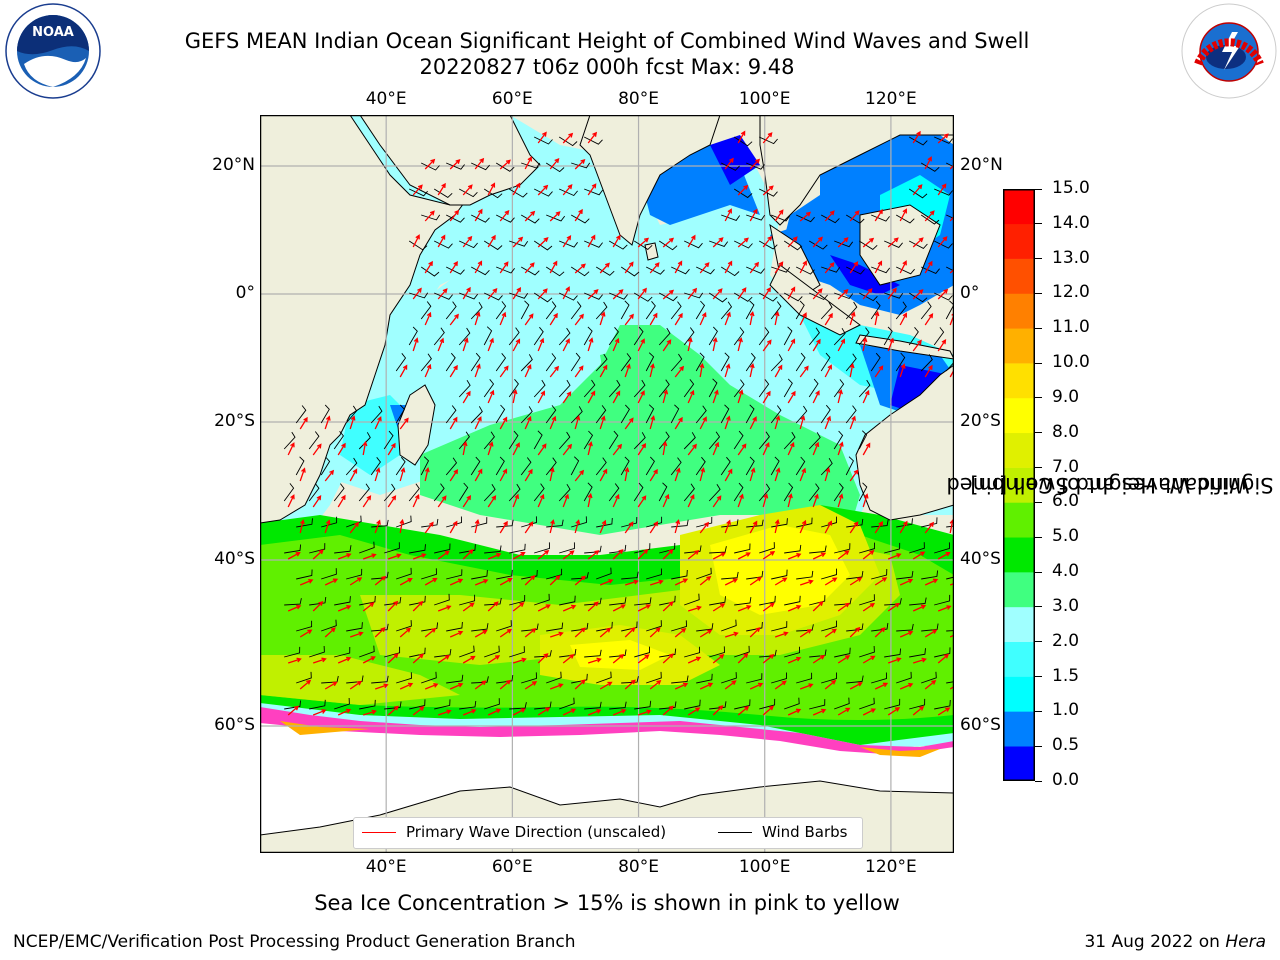  I want to click on lat-tick-right: 40°S, so click(980, 559).